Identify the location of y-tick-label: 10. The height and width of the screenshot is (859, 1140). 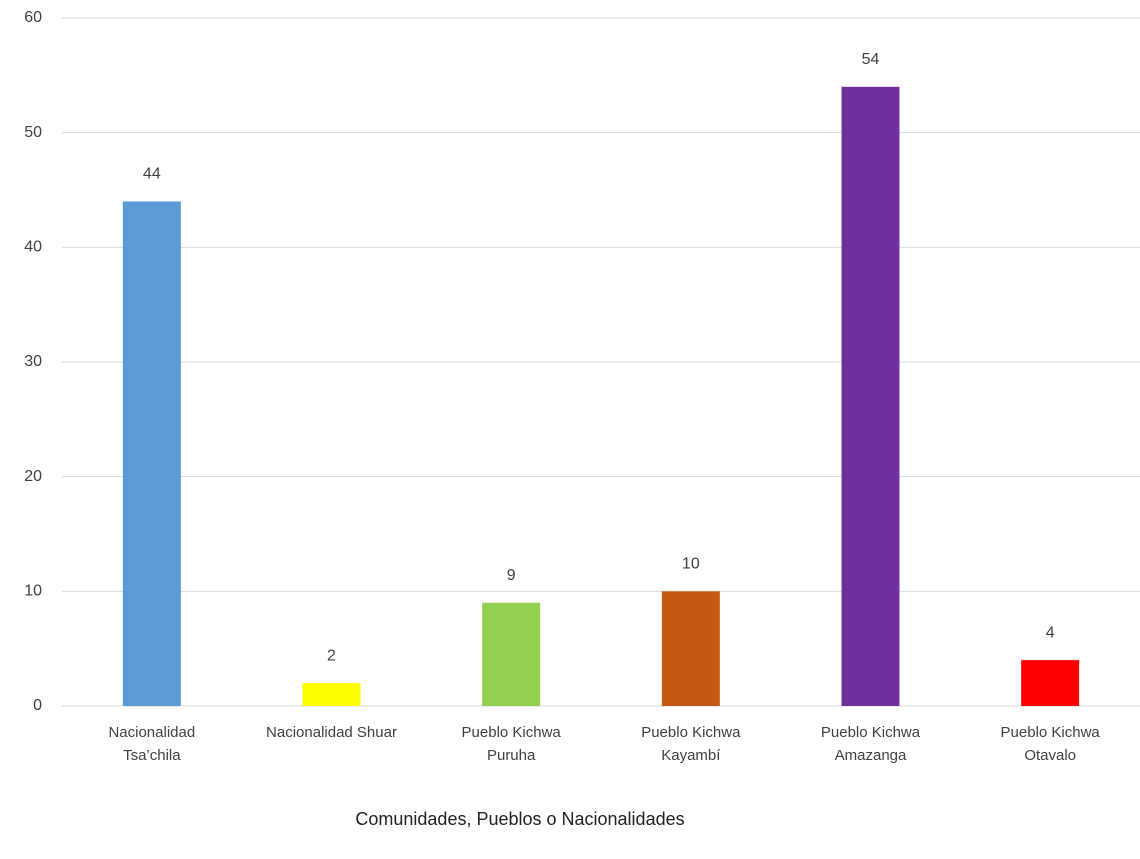
(33, 591).